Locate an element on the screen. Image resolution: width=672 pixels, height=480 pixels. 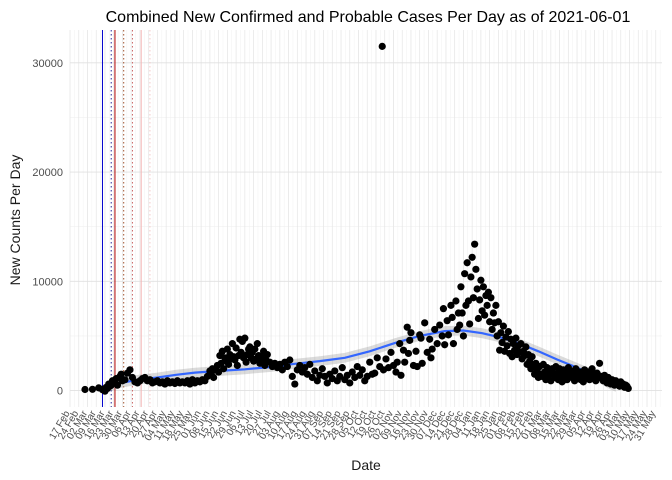
y-tick-label: 20000 is located at coordinates (47, 173).